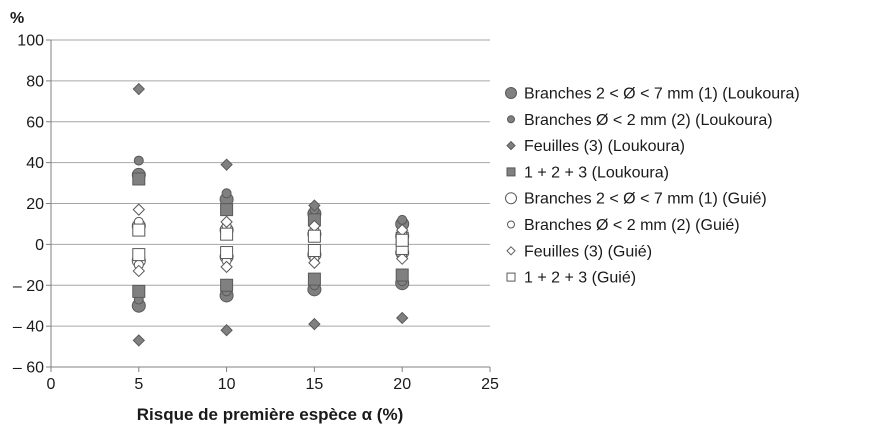  Describe the element at coordinates (604, 146) in the screenshot. I see `legend-label: Feuilles (3) (Loukoura)` at that location.